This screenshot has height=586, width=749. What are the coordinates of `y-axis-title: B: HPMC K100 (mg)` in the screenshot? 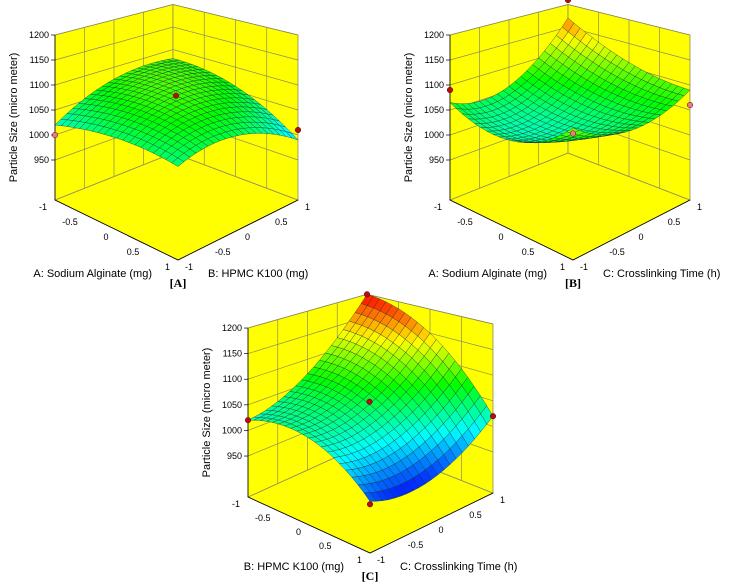 It's located at (258, 274).